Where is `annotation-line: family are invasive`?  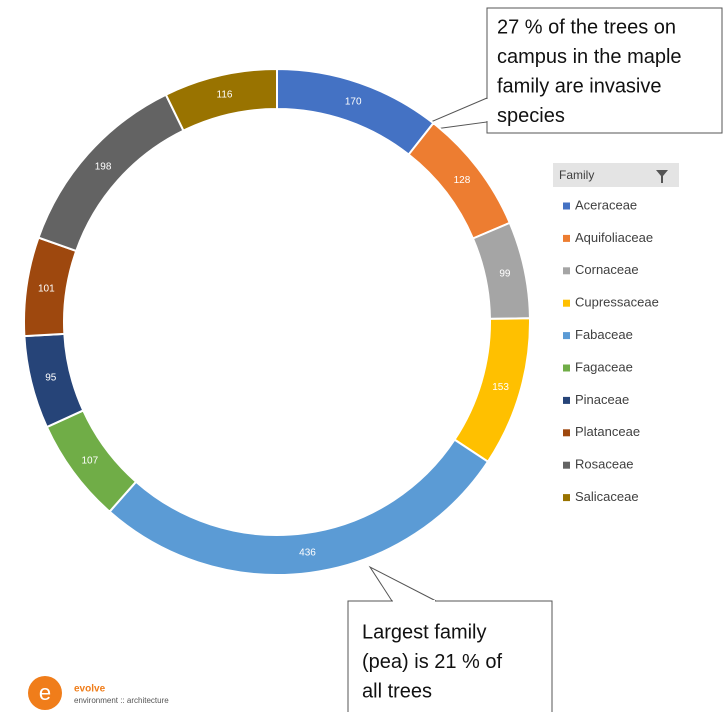
annotation-line: family are invasive is located at coordinates (579, 86).